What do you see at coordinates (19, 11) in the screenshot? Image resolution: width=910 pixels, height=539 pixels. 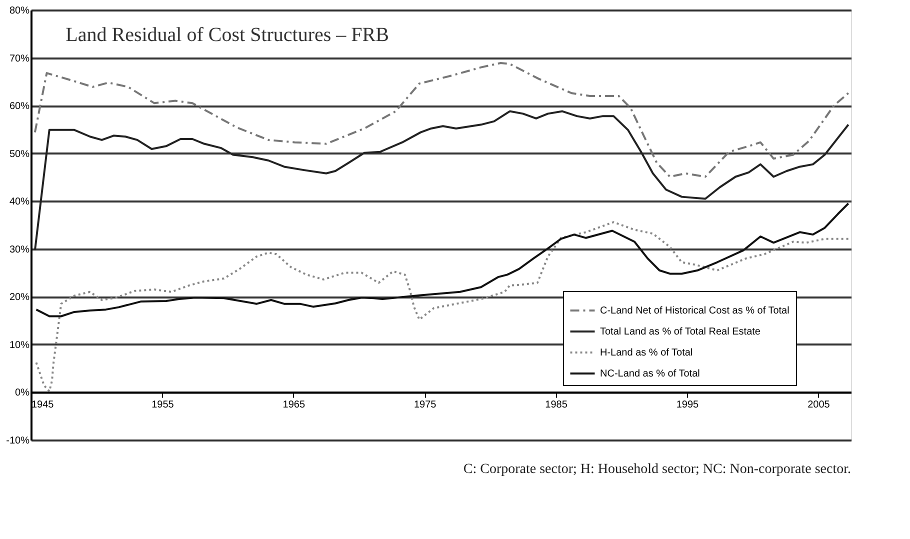 I see `y-tick-label: 80%` at bounding box center [19, 11].